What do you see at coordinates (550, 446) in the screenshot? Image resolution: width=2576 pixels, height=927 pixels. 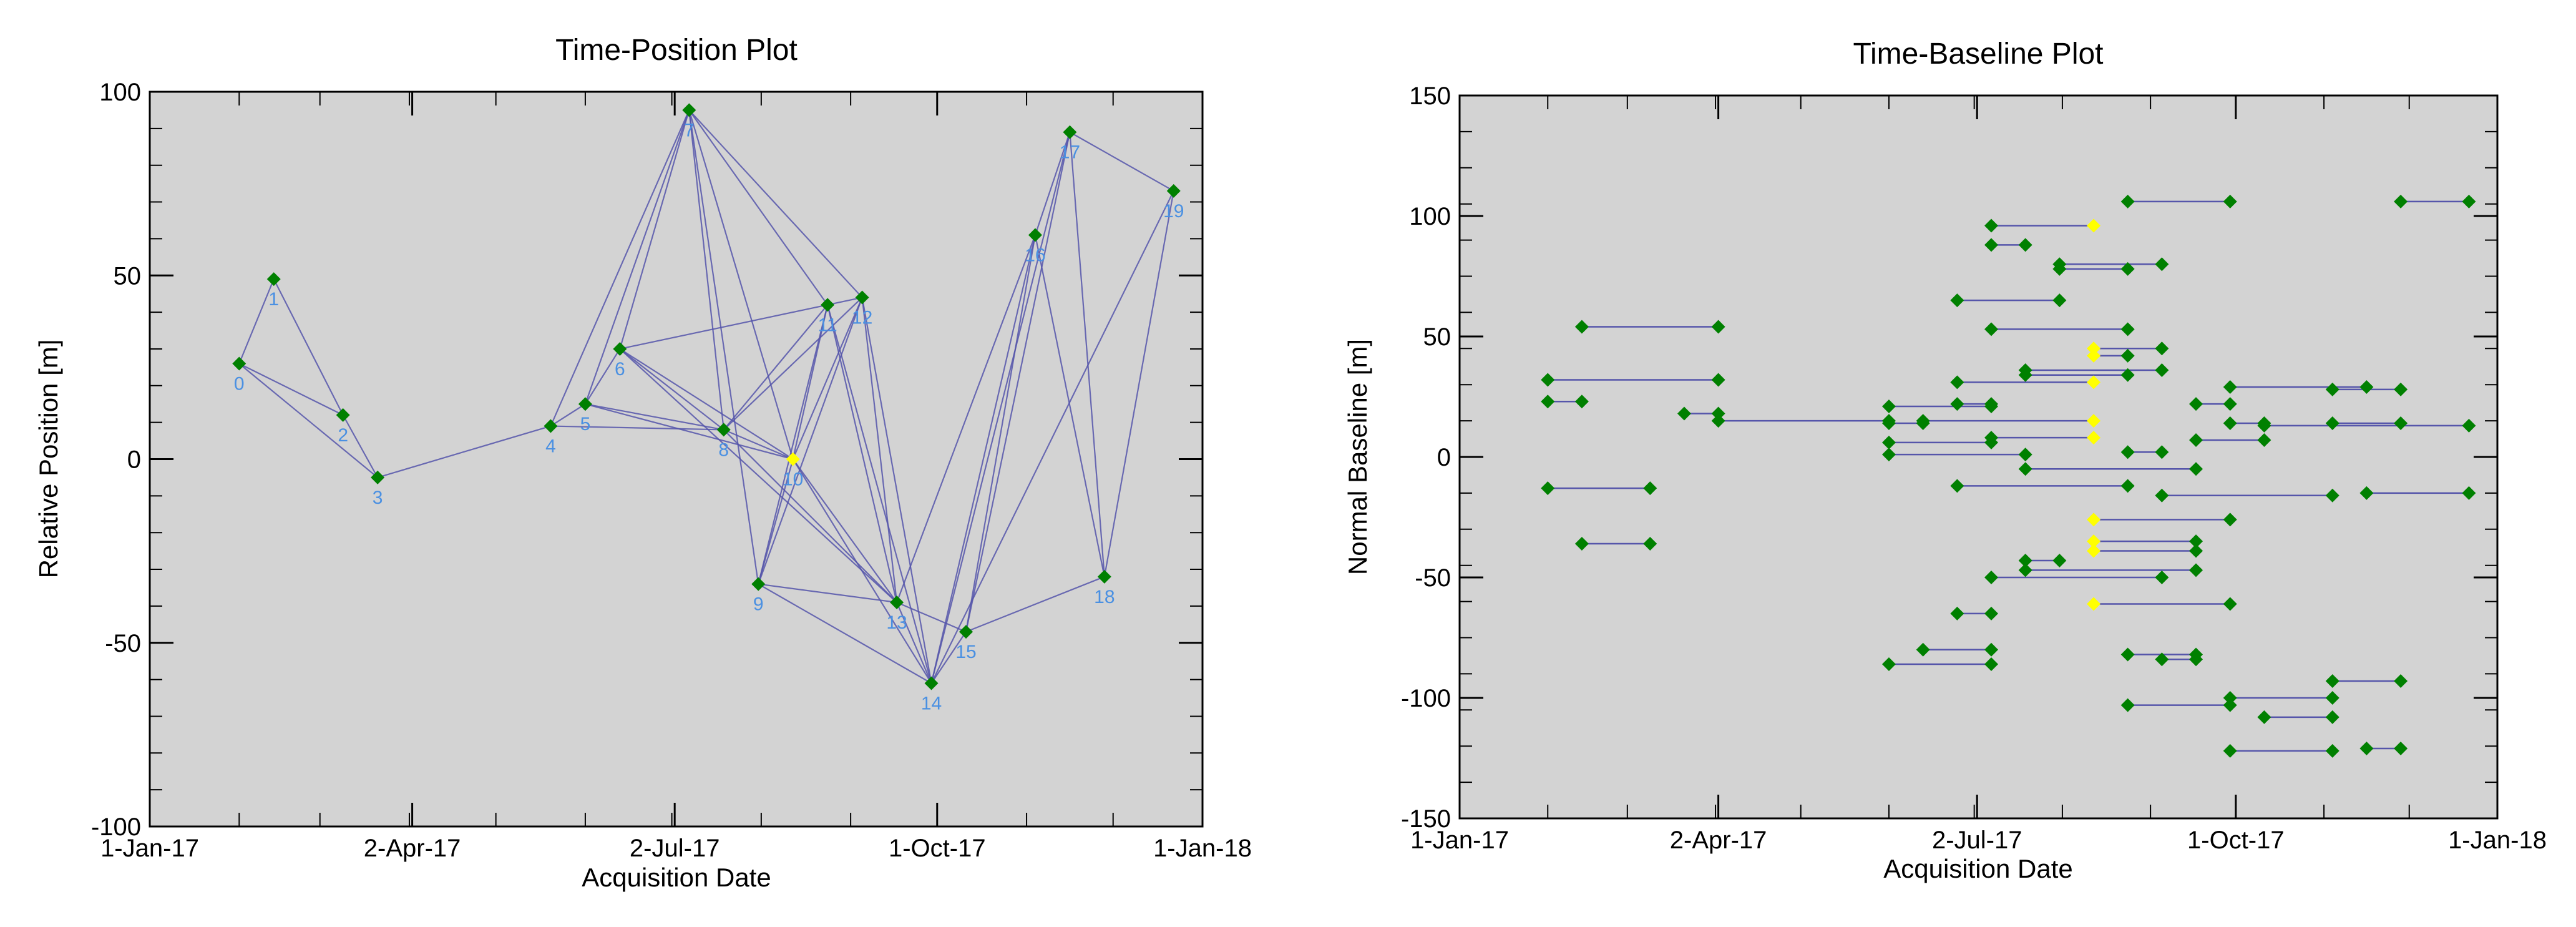 I see `point-label: 4` at bounding box center [550, 446].